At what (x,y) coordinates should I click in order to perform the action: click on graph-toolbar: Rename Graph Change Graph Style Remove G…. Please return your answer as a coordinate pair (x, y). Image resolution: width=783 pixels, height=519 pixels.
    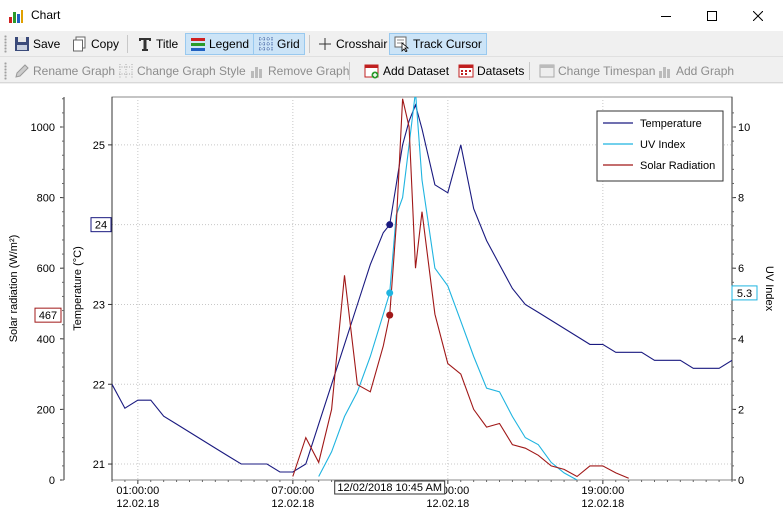
    Looking at the image, I should click on (391, 70).